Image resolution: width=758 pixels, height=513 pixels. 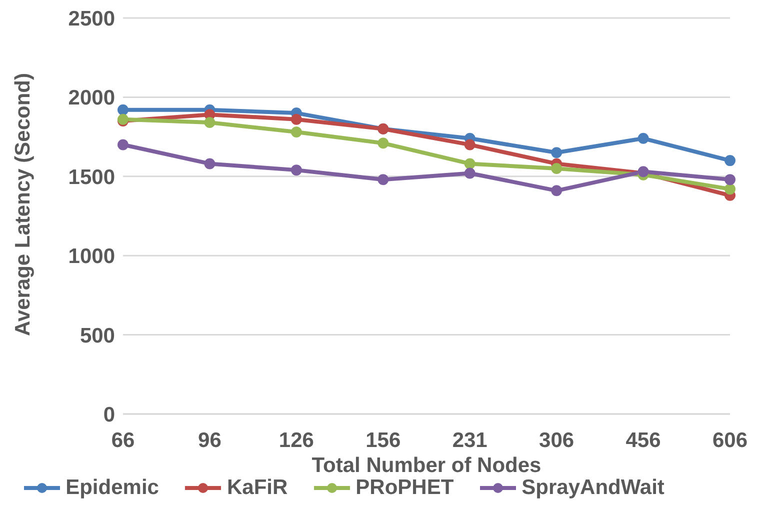 I want to click on x-tick-label: 66, so click(x=123, y=440).